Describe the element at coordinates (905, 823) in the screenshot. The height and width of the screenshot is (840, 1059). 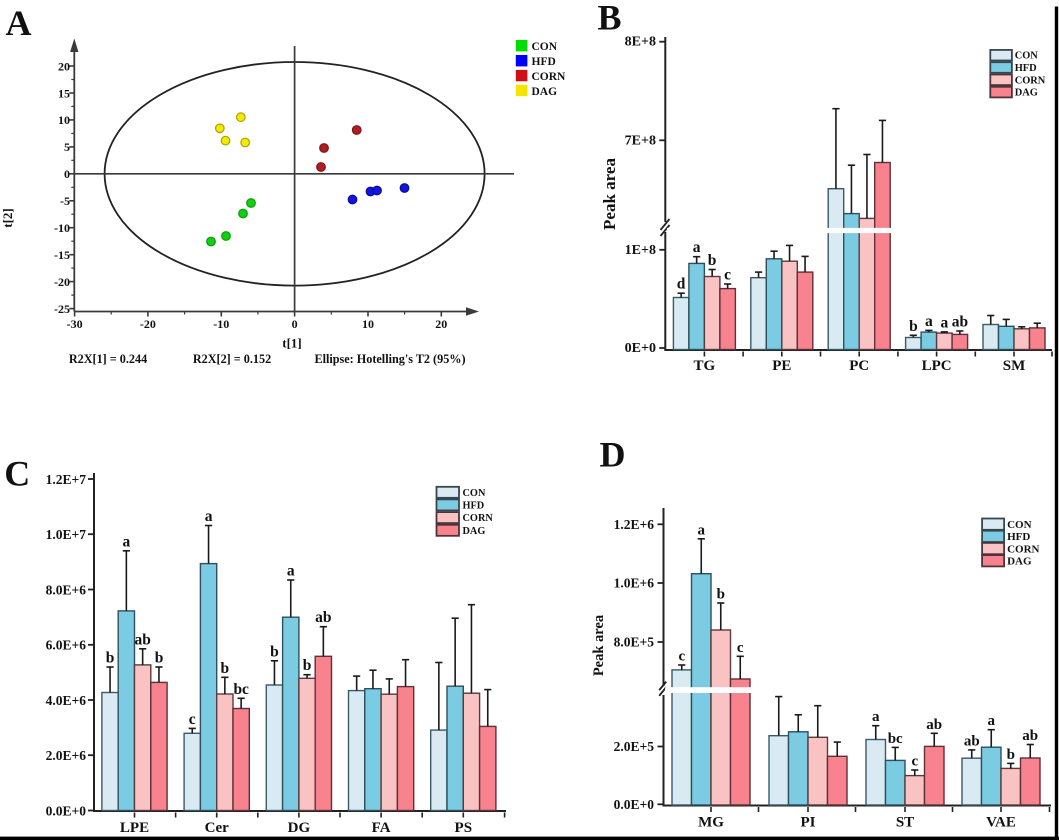
I see `svg-text: ST` at that location.